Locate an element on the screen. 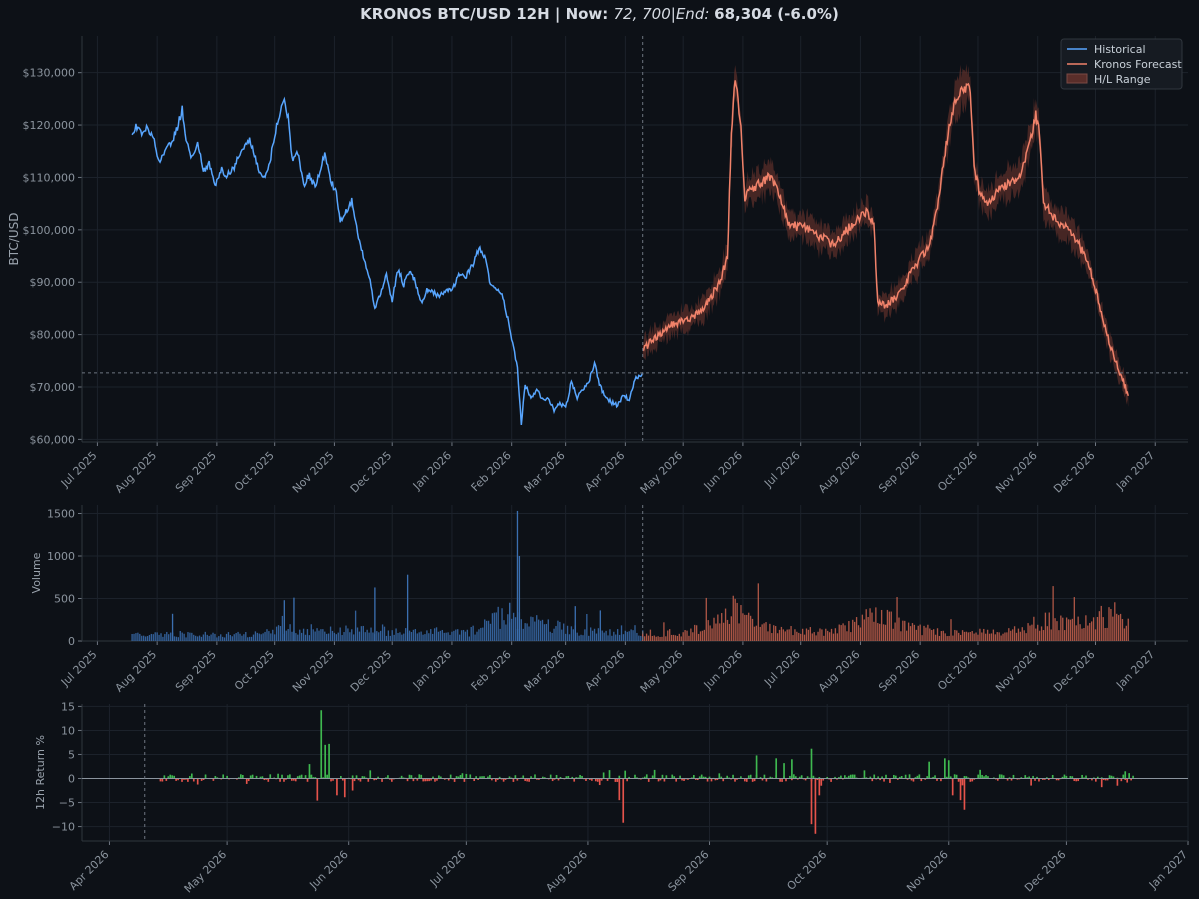 Image resolution: width=1199 pixels, height=899 pixels. volume-plot-area is located at coordinates (635, 573).